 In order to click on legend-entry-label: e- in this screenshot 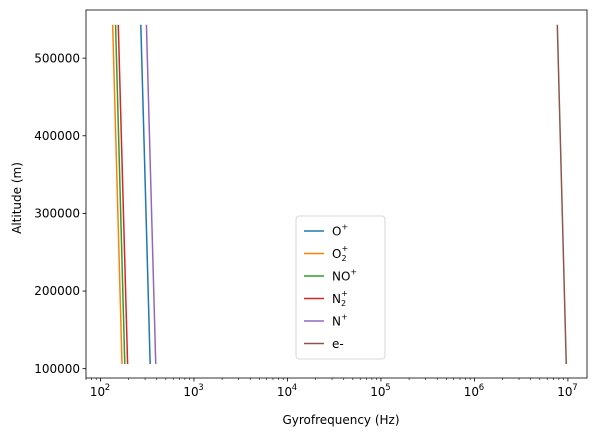, I will do `click(338, 344)`.